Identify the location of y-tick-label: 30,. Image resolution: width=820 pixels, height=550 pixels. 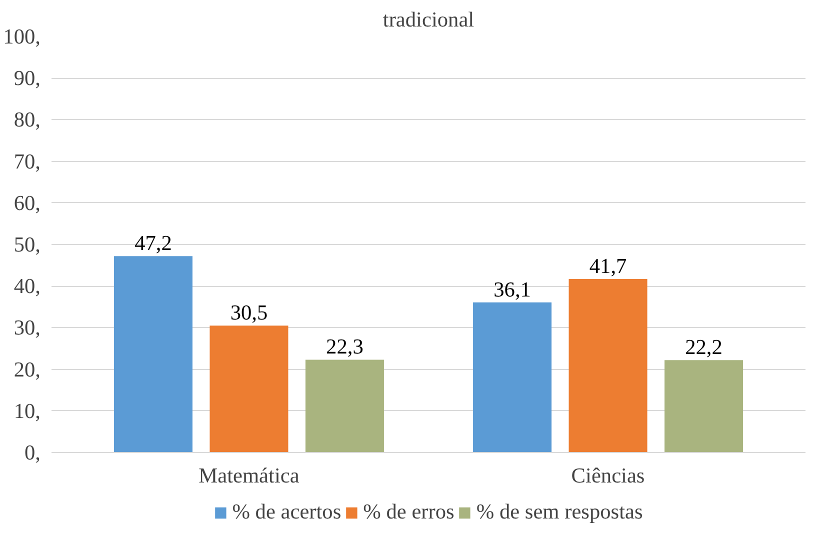
(27, 328).